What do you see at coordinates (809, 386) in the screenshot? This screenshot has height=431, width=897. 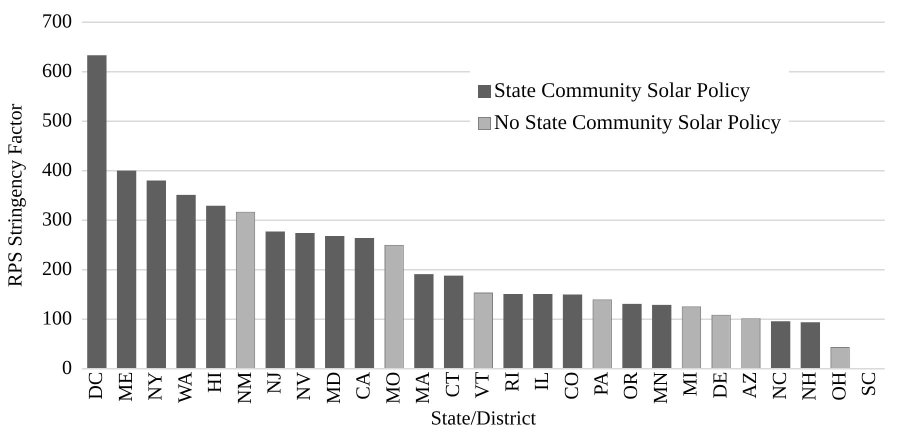 I see `x-tick-label: NH` at bounding box center [809, 386].